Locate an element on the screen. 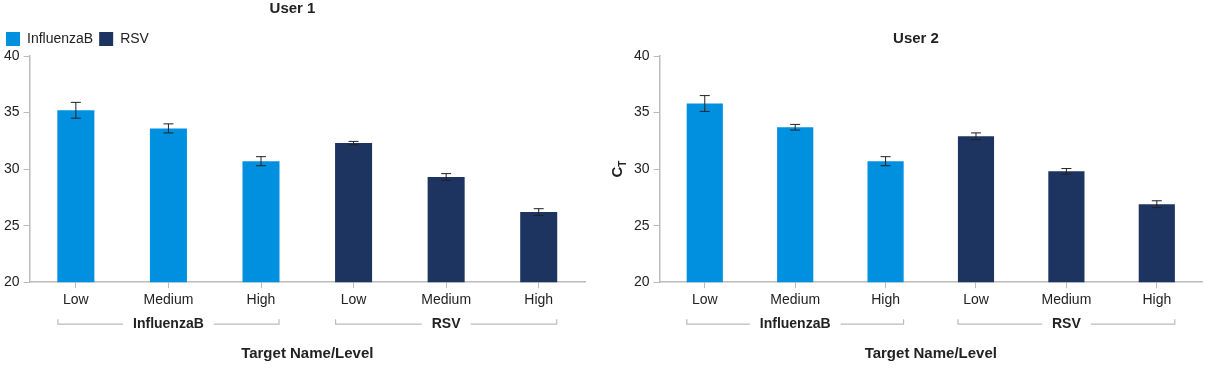  y-axis-title: CT is located at coordinates (618, 169).